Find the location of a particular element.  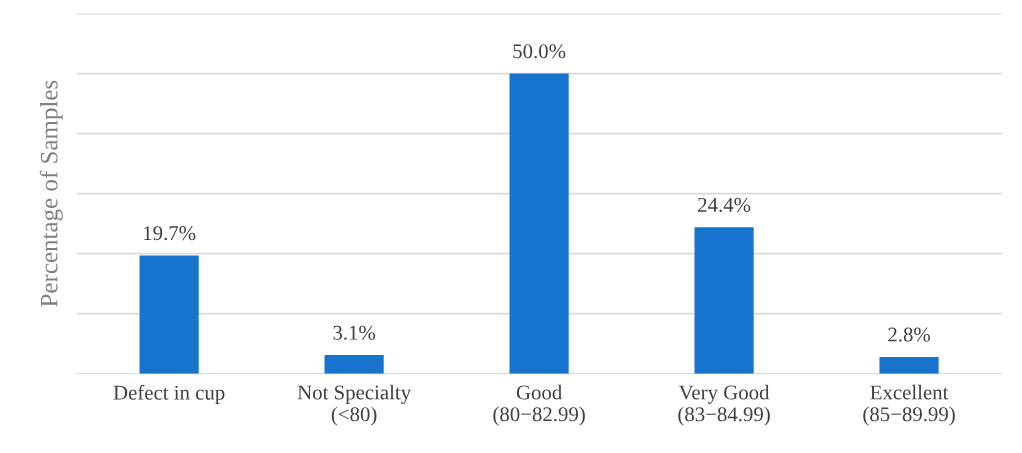

data-label: 24.4% is located at coordinates (724, 205).